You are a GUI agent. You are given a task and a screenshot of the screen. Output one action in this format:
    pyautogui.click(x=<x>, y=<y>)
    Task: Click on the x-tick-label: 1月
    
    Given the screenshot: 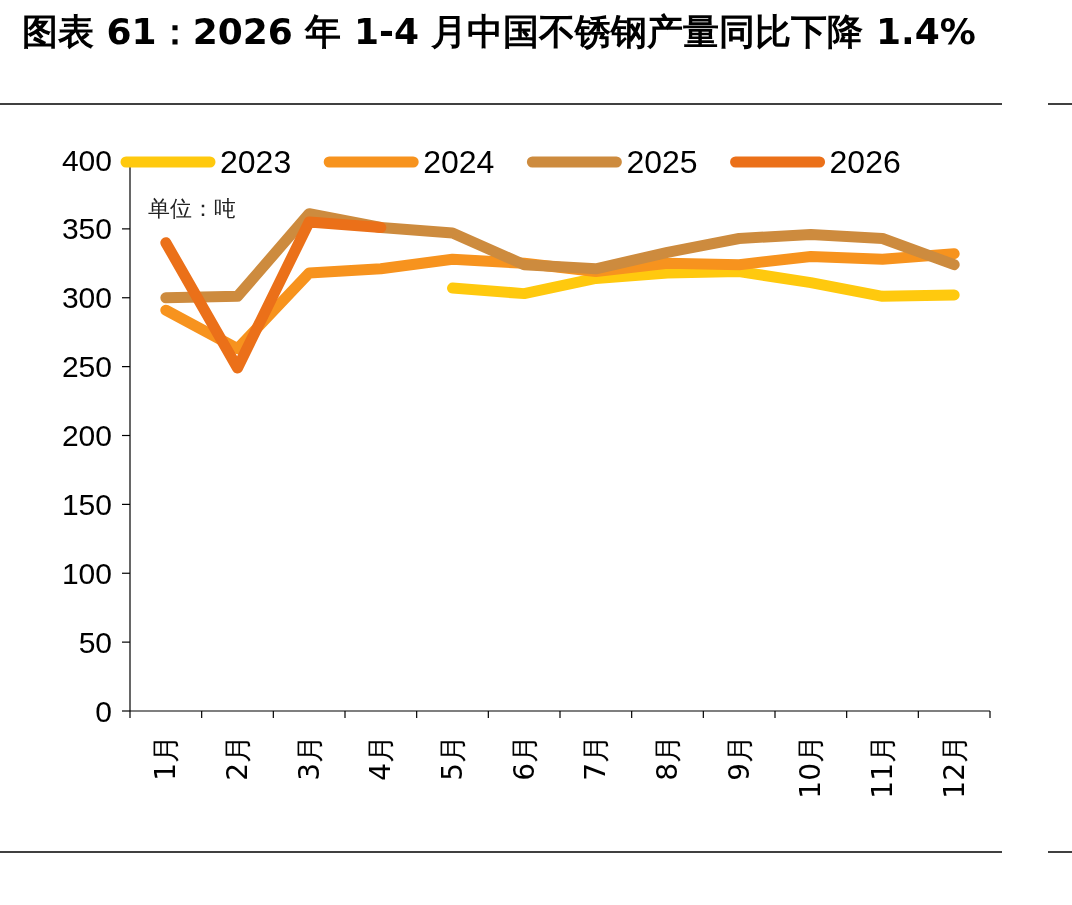 What is the action you would take?
    pyautogui.click(x=166, y=758)
    